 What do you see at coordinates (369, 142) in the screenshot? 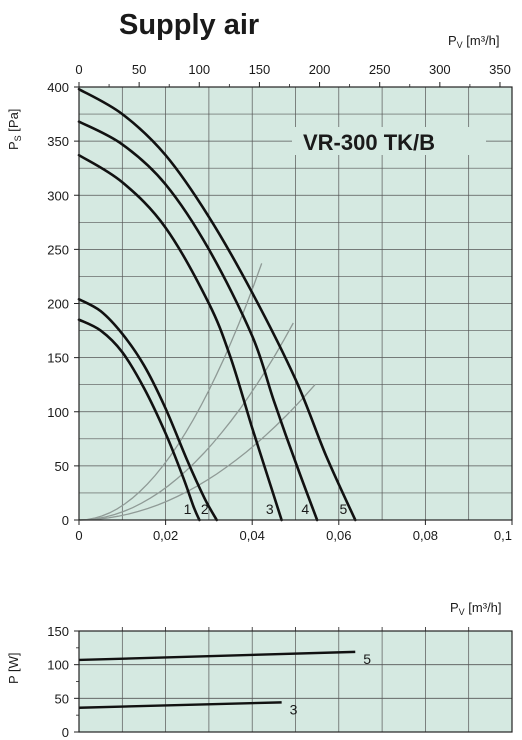
I see `model-label: VR-300 TK/B` at bounding box center [369, 142].